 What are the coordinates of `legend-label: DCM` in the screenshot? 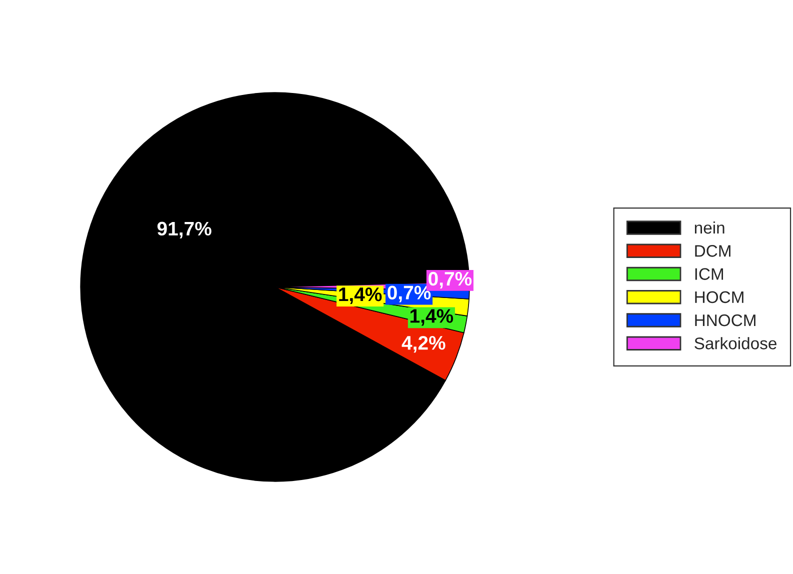 It's located at (712, 251).